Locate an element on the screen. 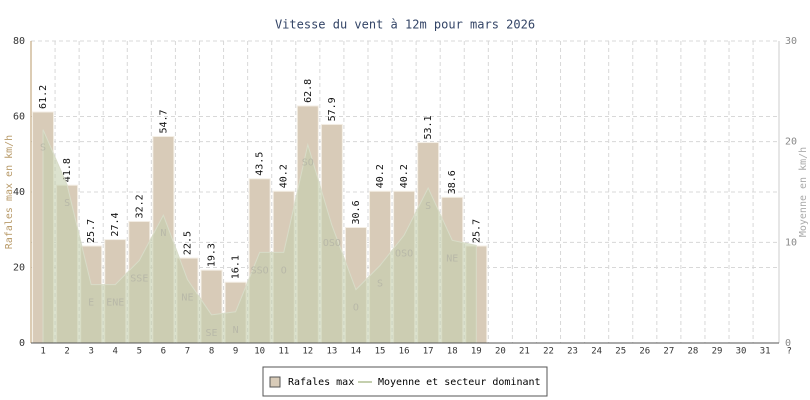 The height and width of the screenshot is (400, 810). sector-label: SE is located at coordinates (212, 333).